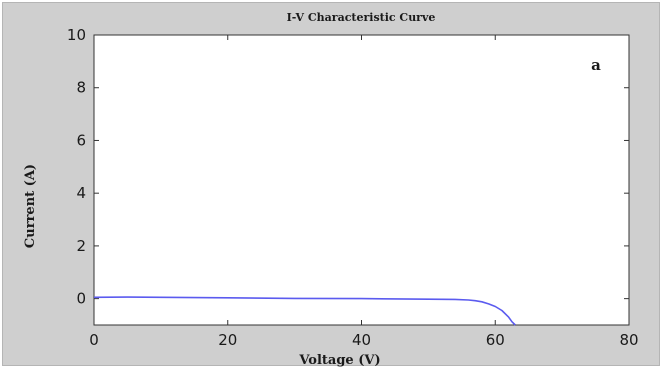 This screenshot has height=370, width=664. What do you see at coordinates (596, 65) in the screenshot?
I see `panel-annotation: a` at bounding box center [596, 65].